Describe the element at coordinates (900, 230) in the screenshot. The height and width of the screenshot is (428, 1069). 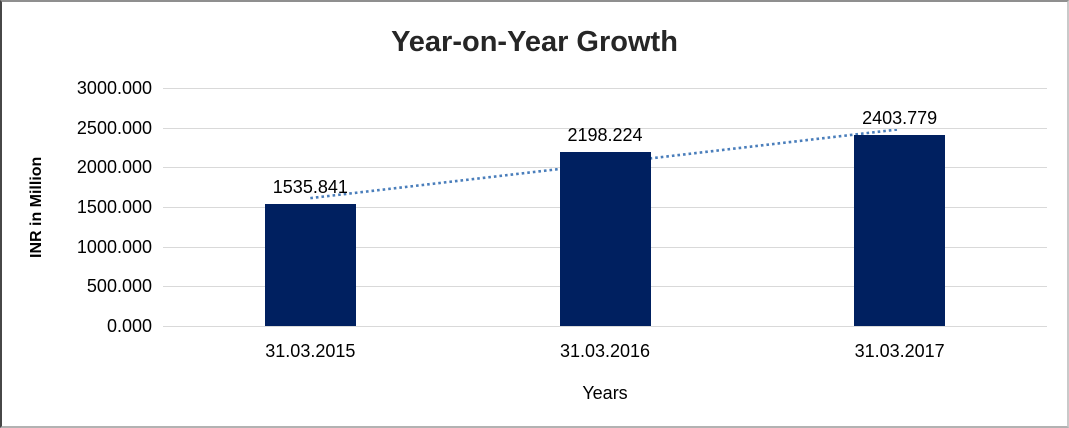
I see `bar-31.03.2017` at that location.